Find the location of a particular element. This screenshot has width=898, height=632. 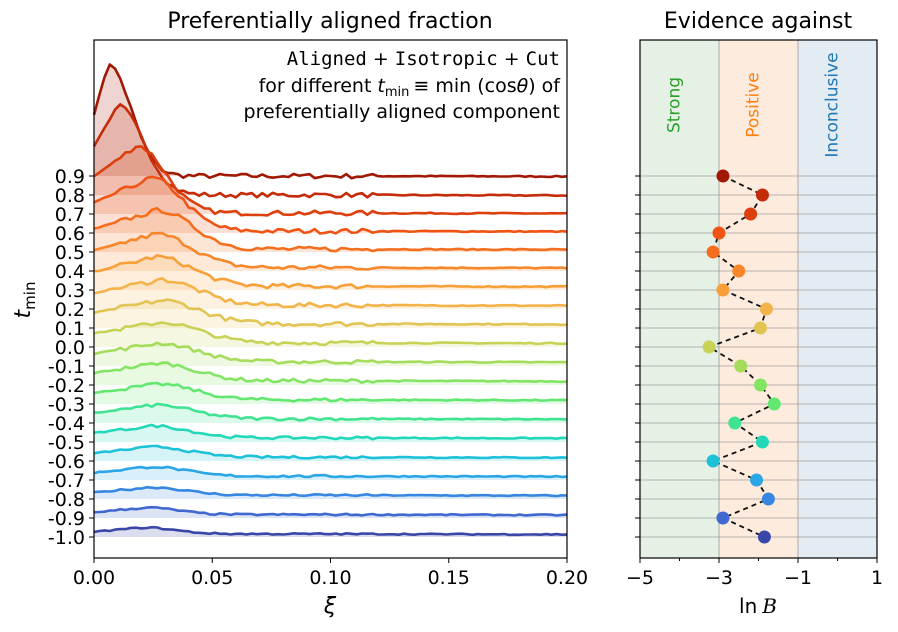

y-tick-label: -0.4 is located at coordinates (66, 424).